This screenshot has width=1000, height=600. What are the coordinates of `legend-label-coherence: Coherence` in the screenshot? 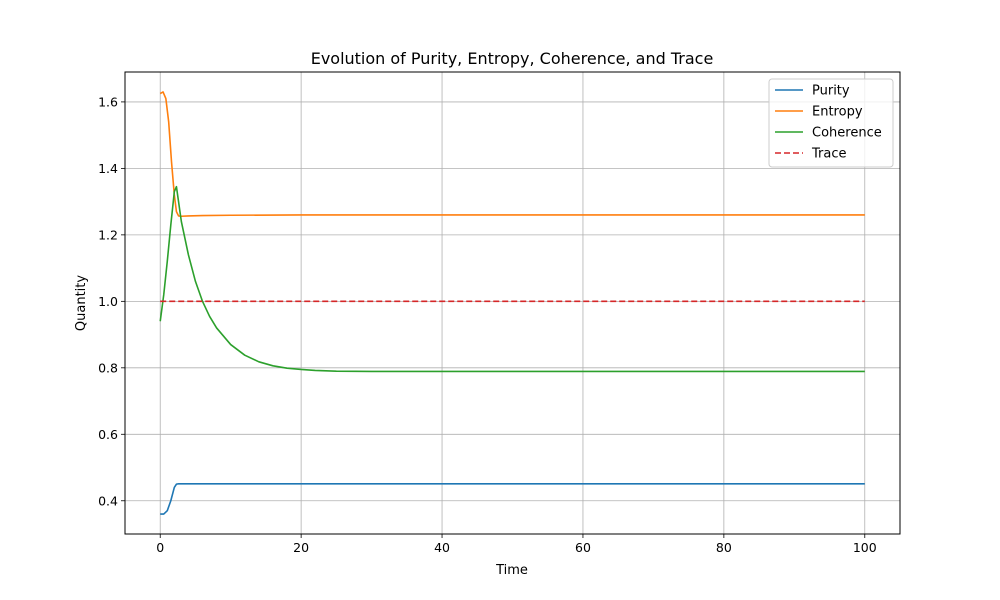 It's located at (847, 133).